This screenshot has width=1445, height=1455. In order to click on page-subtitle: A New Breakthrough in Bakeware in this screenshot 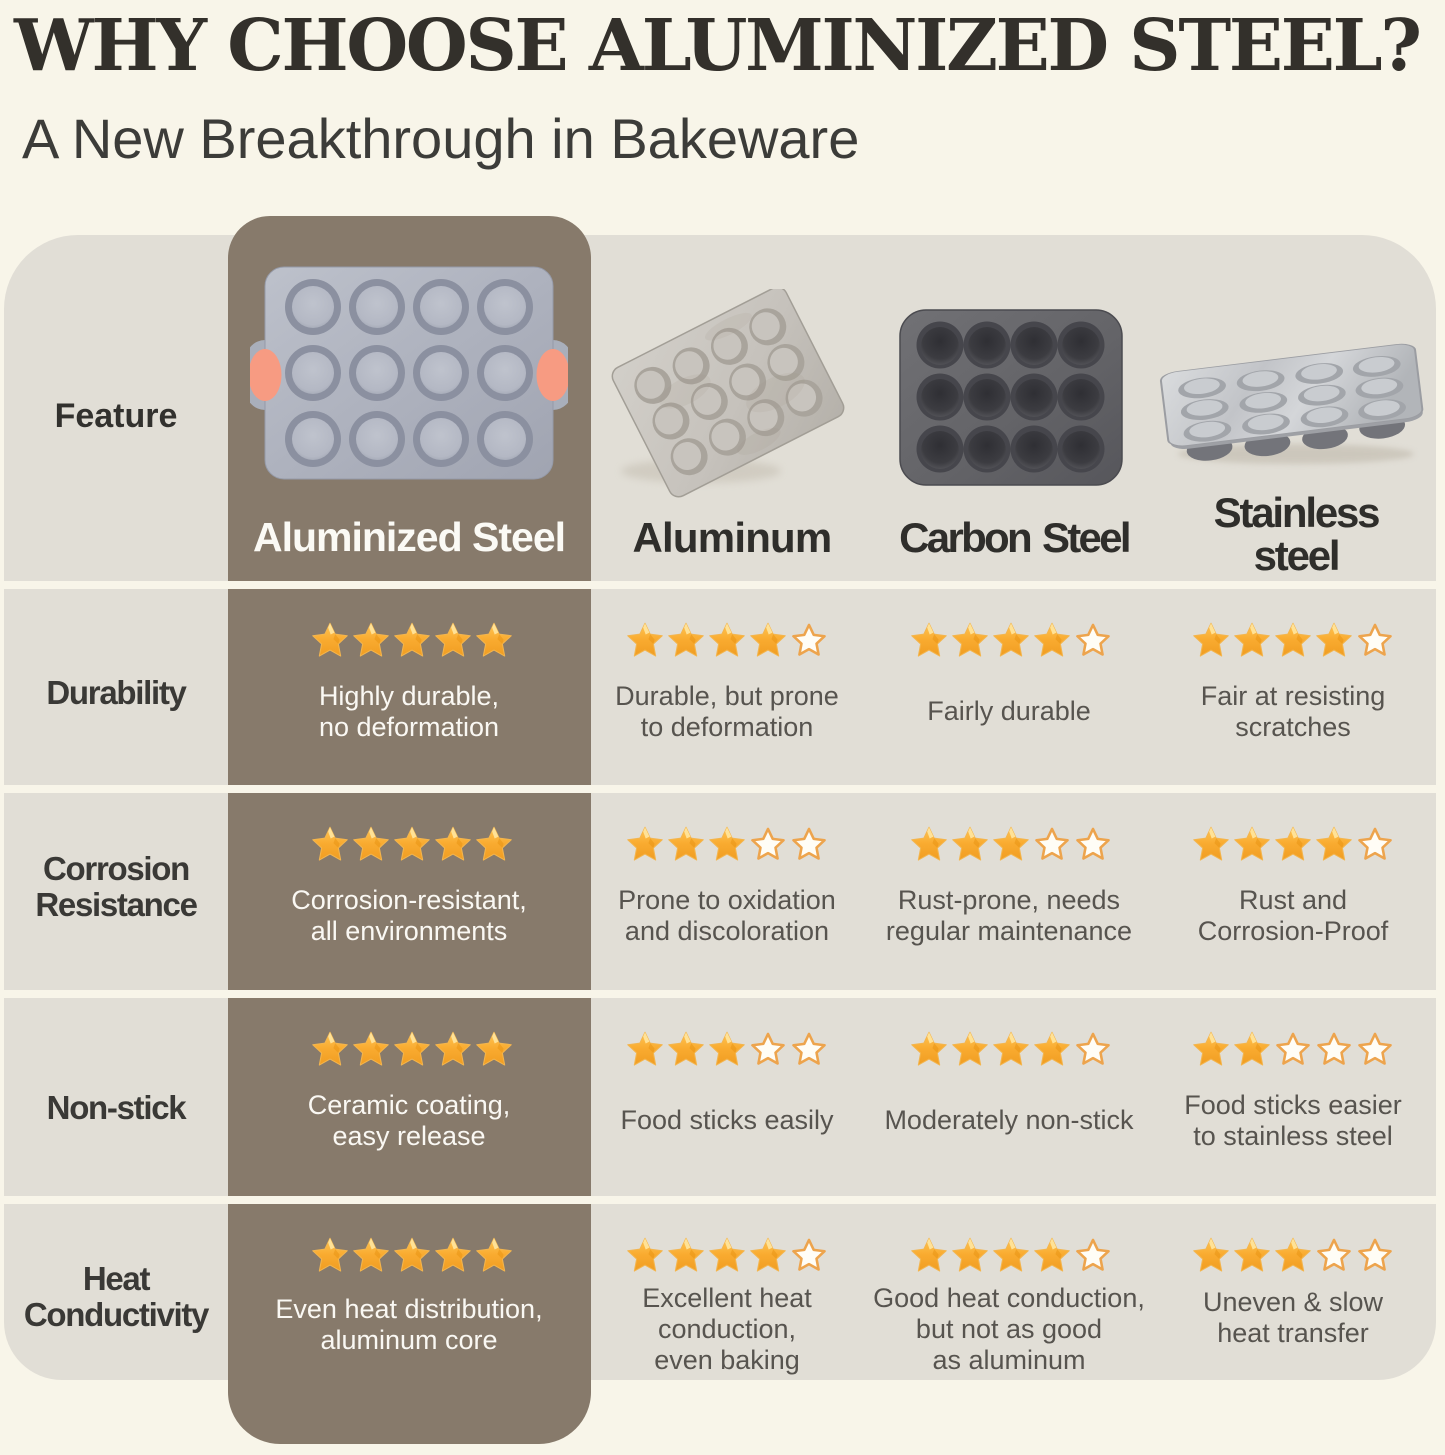, I will do `click(441, 138)`.